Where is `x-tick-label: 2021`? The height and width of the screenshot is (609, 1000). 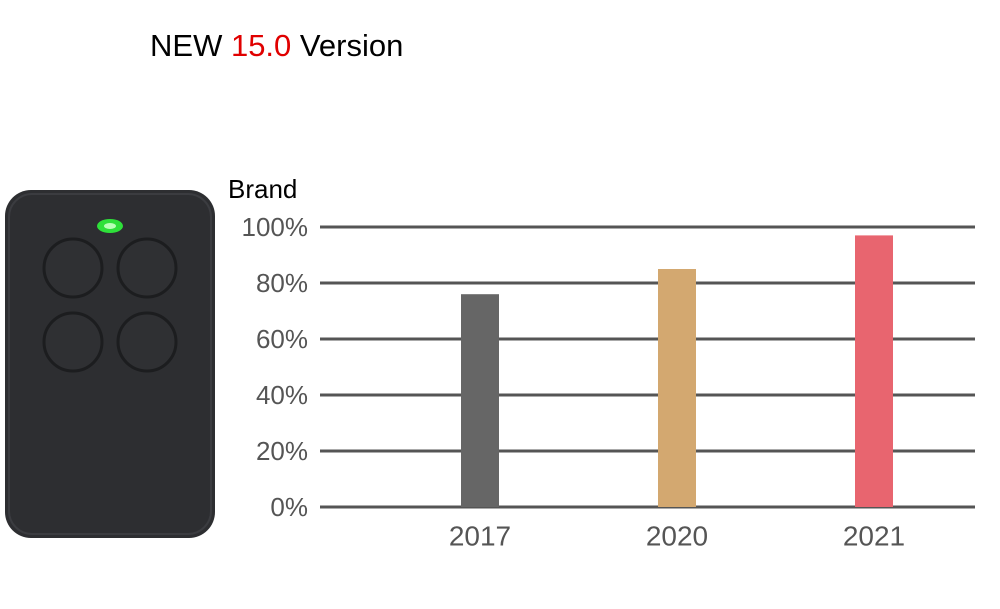
x-tick-label: 2021 is located at coordinates (874, 535).